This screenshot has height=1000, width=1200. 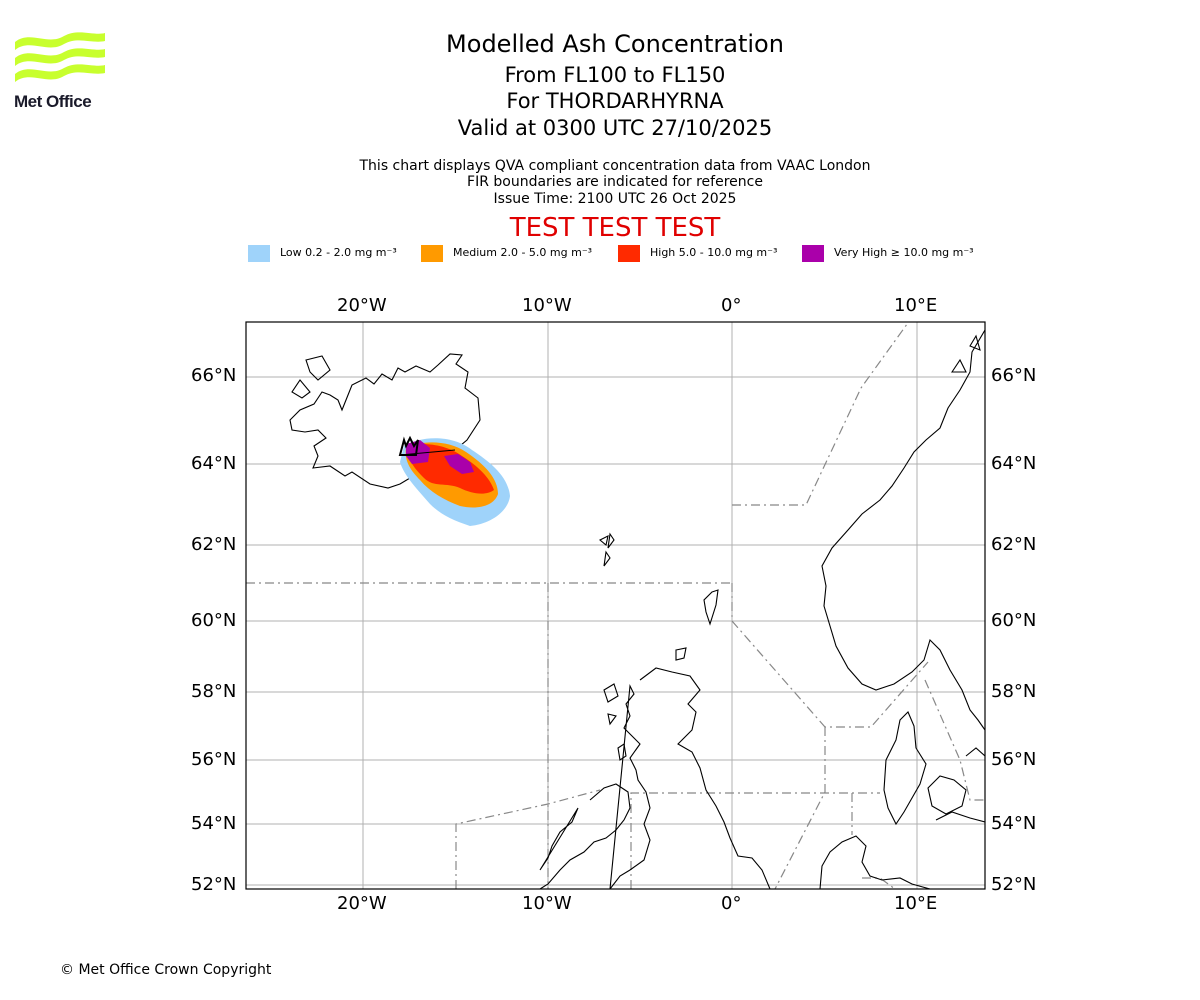 What do you see at coordinates (615, 101) in the screenshot?
I see `volcano-name: For THORDARHYRNA` at bounding box center [615, 101].